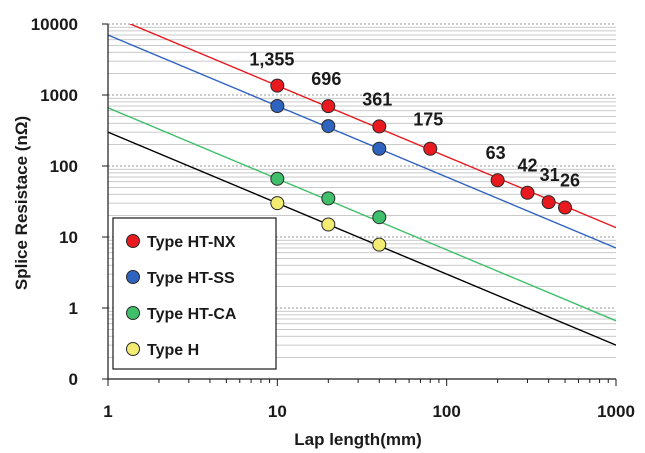  What do you see at coordinates (191, 242) in the screenshot?
I see `legend-label: Type HT-NX` at bounding box center [191, 242].